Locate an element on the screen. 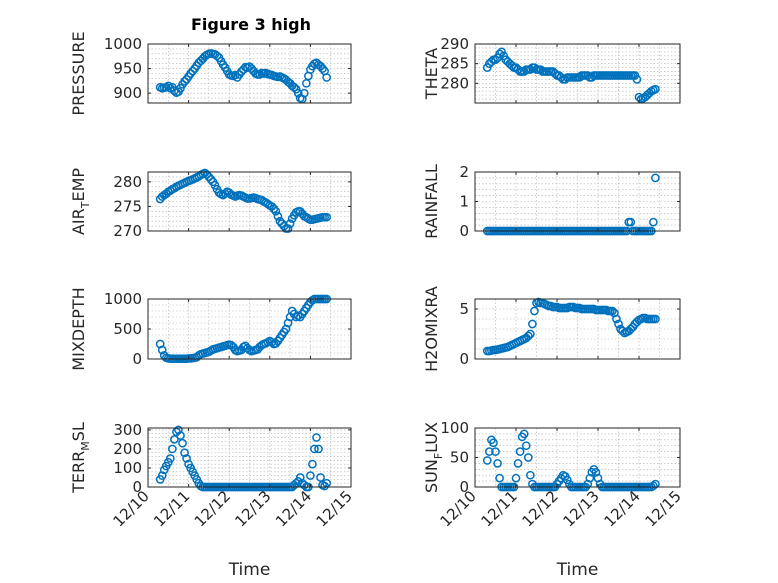 Image resolution: width=778 pixels, height=583 pixels. subplot-rainfall: 0 1 2 RAINFALL is located at coordinates (551, 201).